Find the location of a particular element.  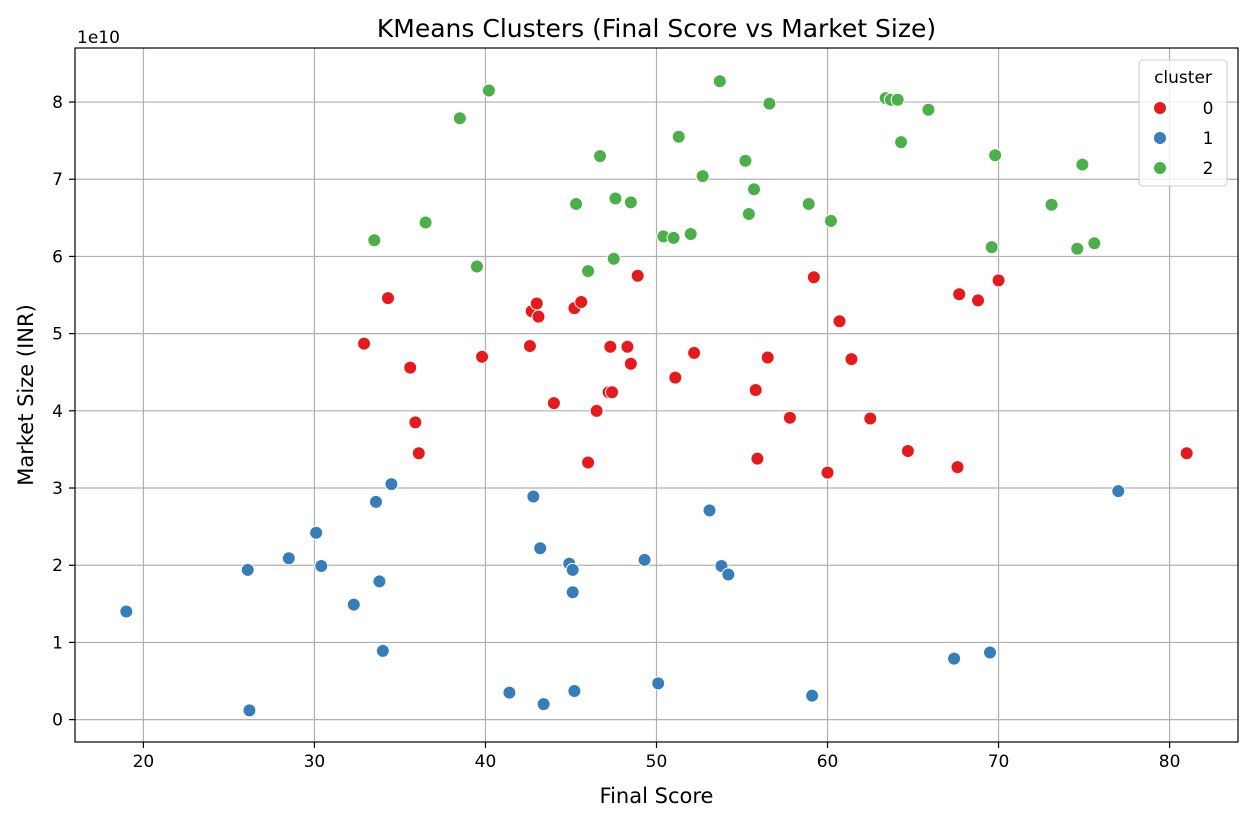

legend-entries: 0 1 2 is located at coordinates (1183, 139).